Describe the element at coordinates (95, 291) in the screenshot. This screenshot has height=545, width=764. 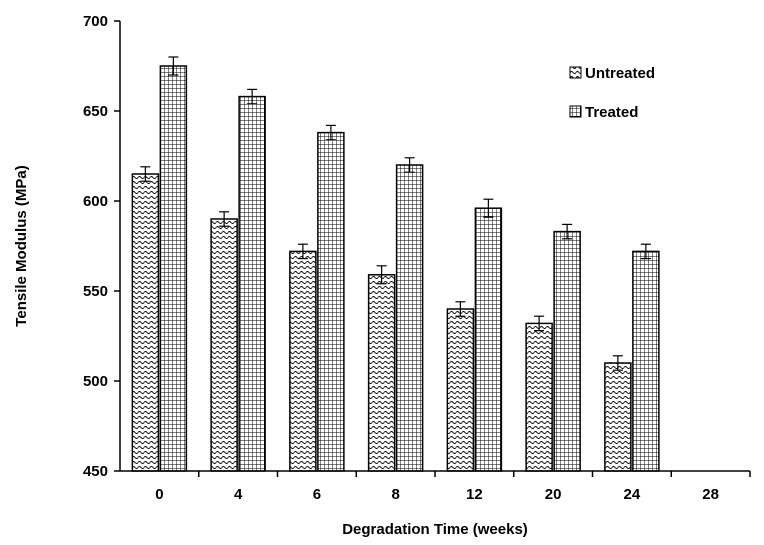
I see `y-tick-label: 550` at that location.